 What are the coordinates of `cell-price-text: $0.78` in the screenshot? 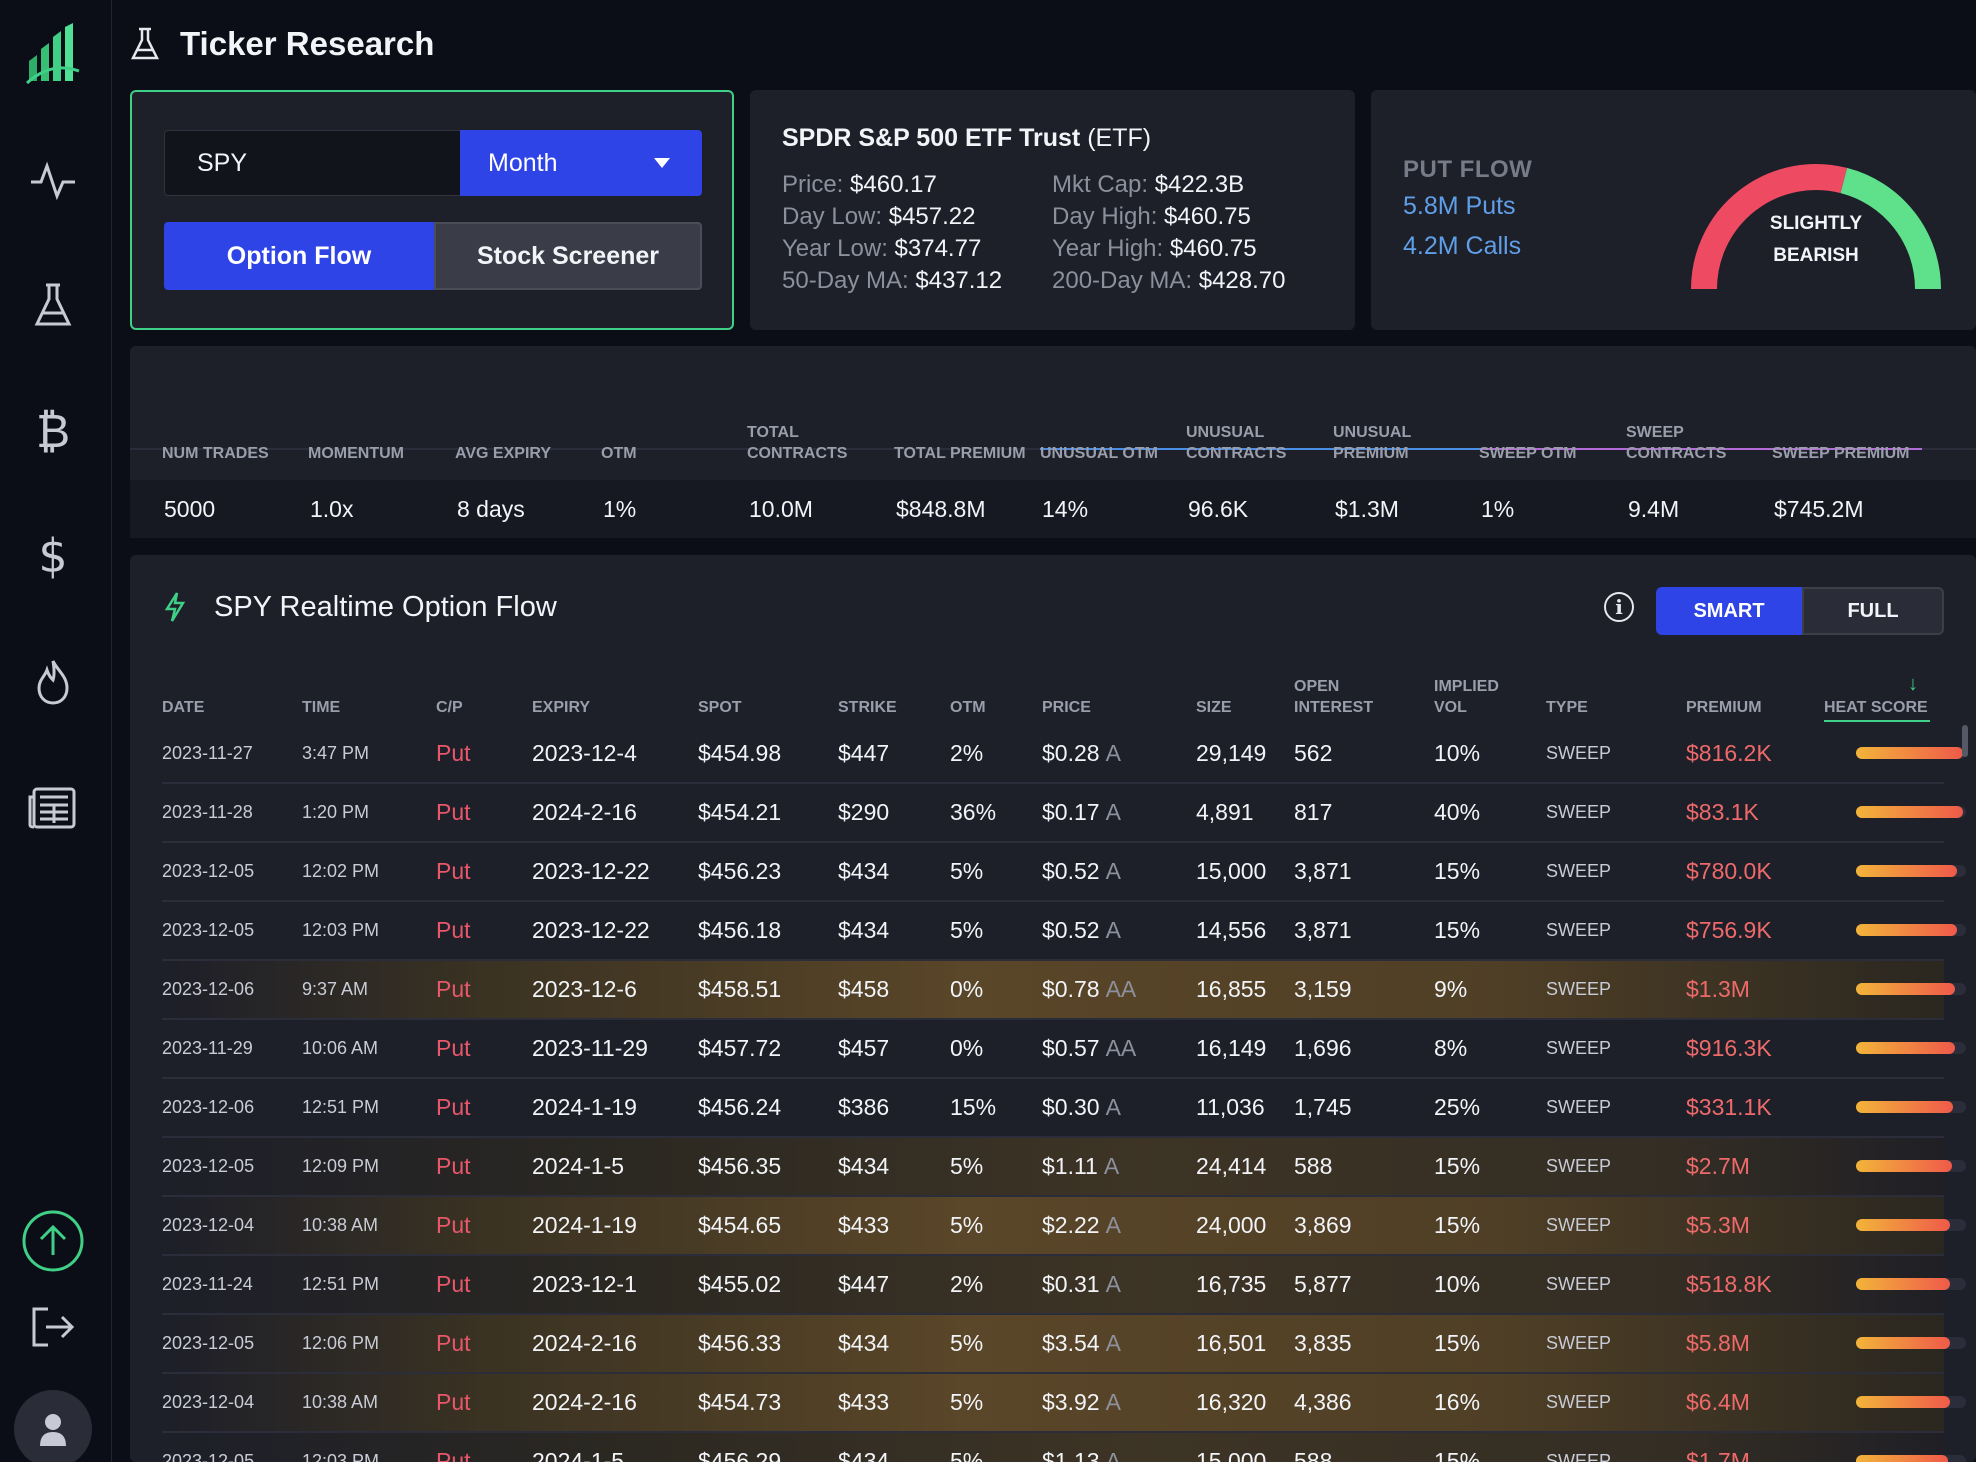 It's located at (1071, 989).